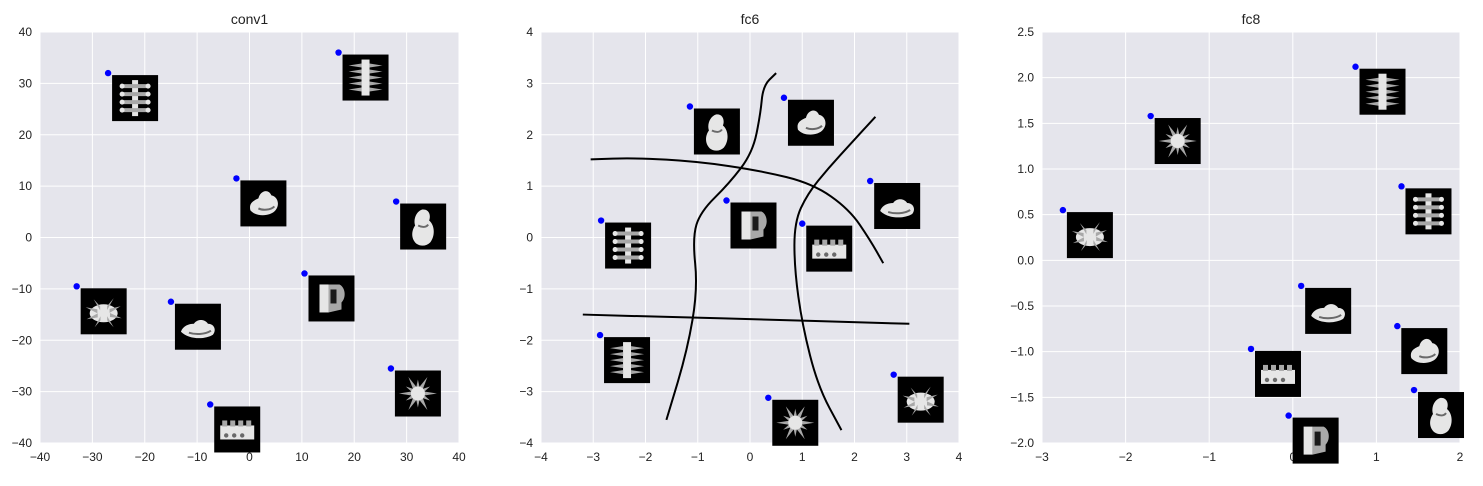 Image resolution: width=1483 pixels, height=486 pixels. I want to click on y-tick-label: 2.5, so click(1025, 32).